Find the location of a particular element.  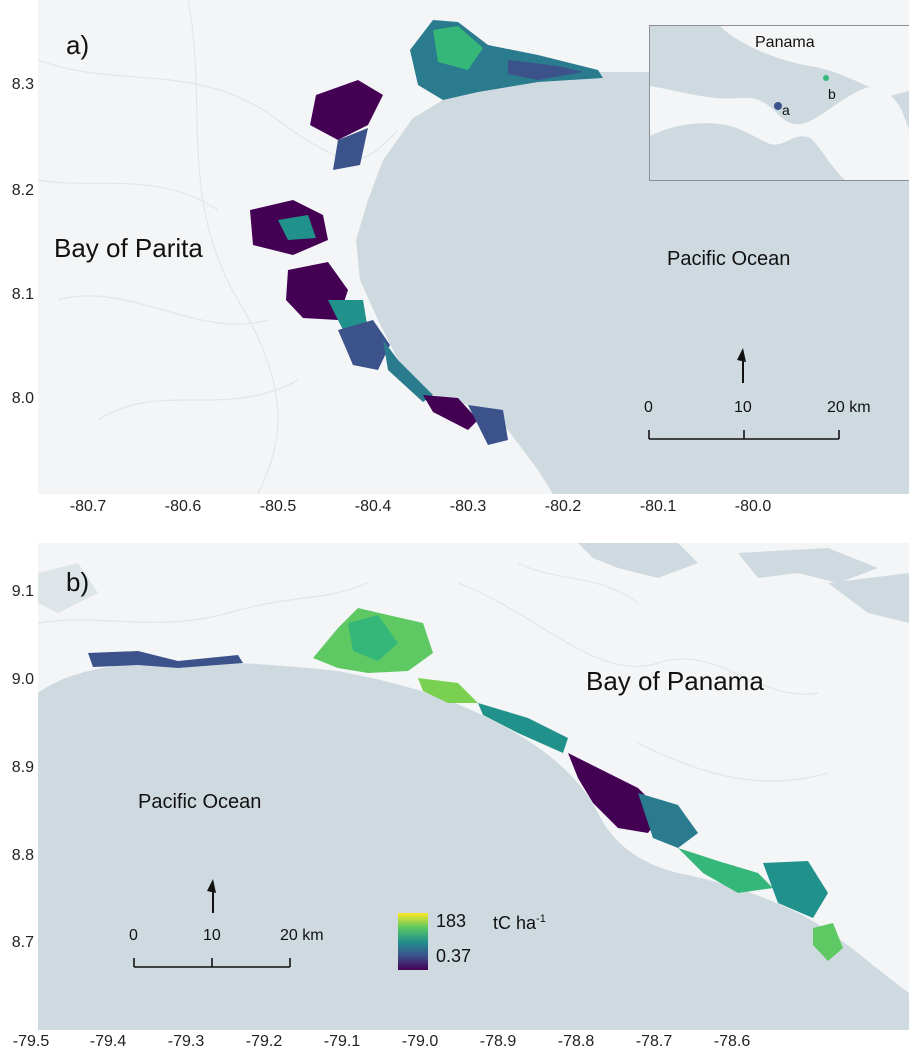

legend-unit-sup: -1 is located at coordinates (541, 919).